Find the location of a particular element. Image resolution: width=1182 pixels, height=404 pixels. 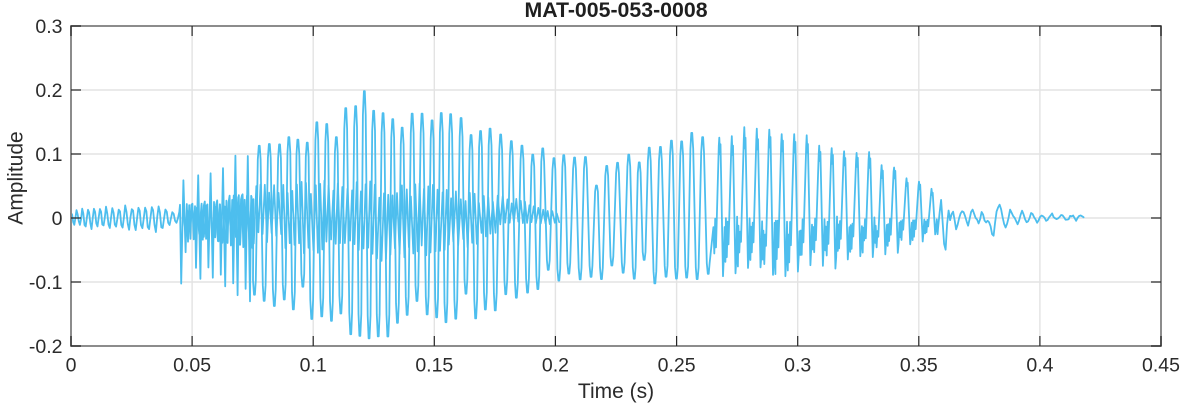

svg-text: MAT-005-053-0008 is located at coordinates (615, 11).